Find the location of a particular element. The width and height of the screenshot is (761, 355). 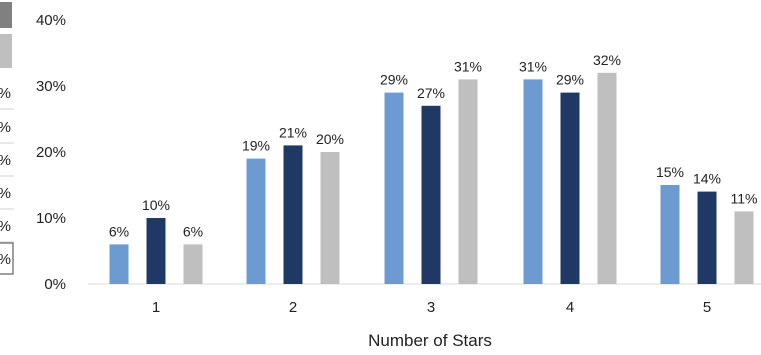

data-label: 27% is located at coordinates (431, 93).